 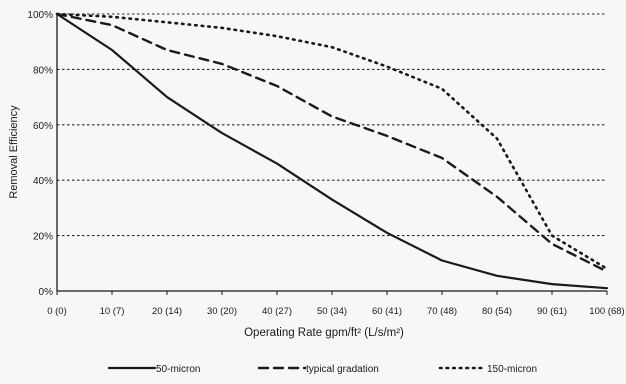 I want to click on y-tick-label: 80%, so click(x=43, y=70).